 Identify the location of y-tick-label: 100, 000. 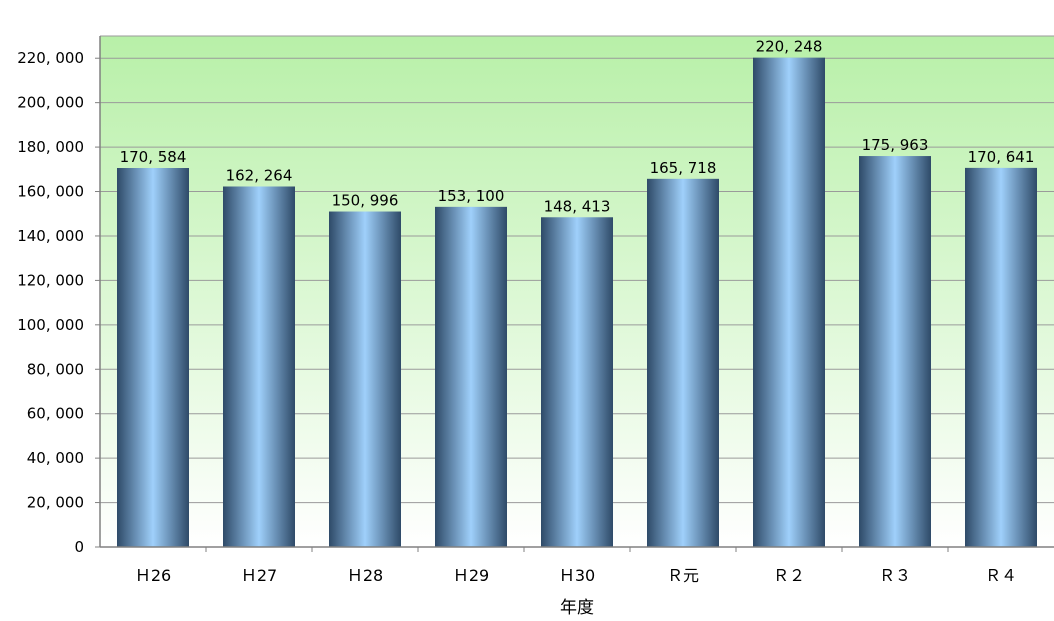
(50, 325).